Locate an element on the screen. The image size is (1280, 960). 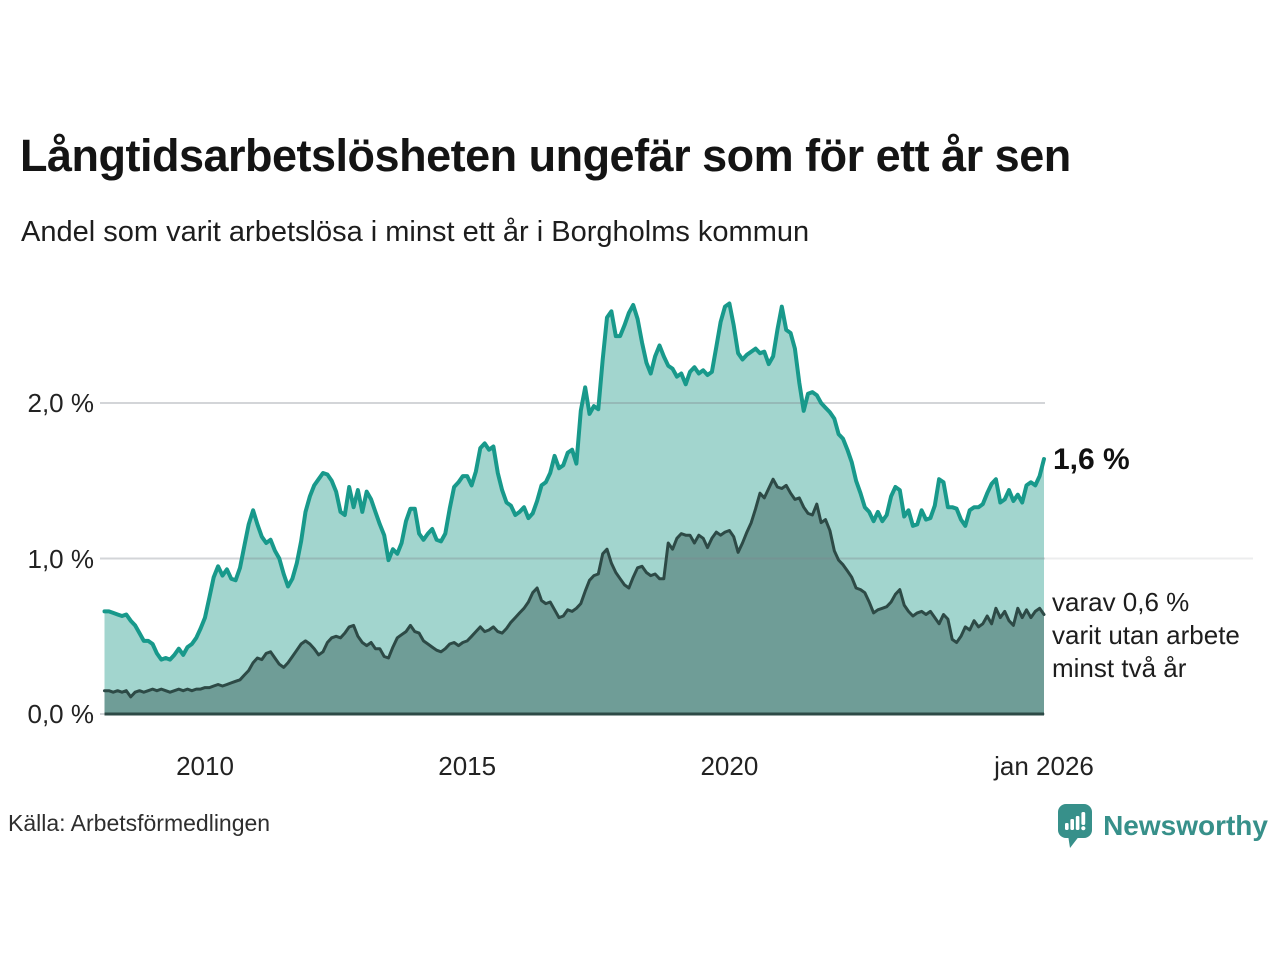
annotation-line: minst två år is located at coordinates (1119, 668).